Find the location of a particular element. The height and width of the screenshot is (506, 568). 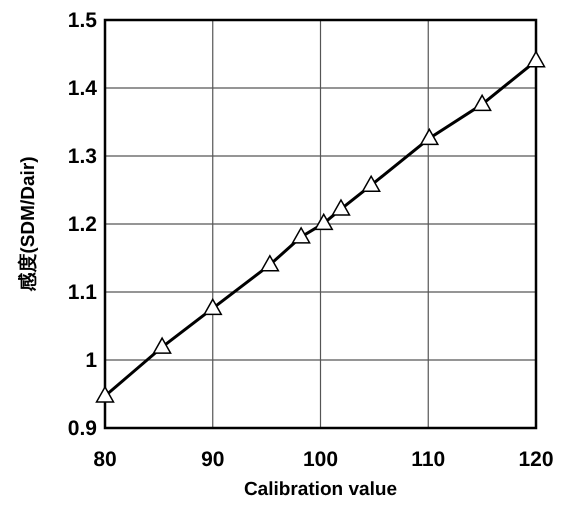

x-tick-label: 80 is located at coordinates (105, 459).